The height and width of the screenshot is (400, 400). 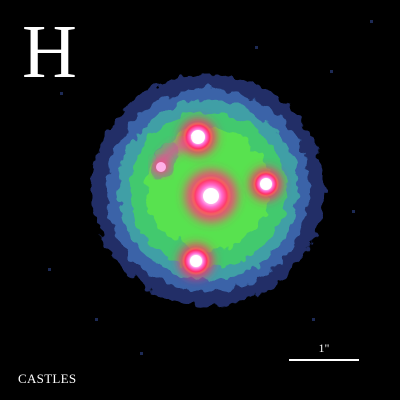 What do you see at coordinates (47, 378) in the screenshot?
I see `credit-label: CASTLES` at bounding box center [47, 378].